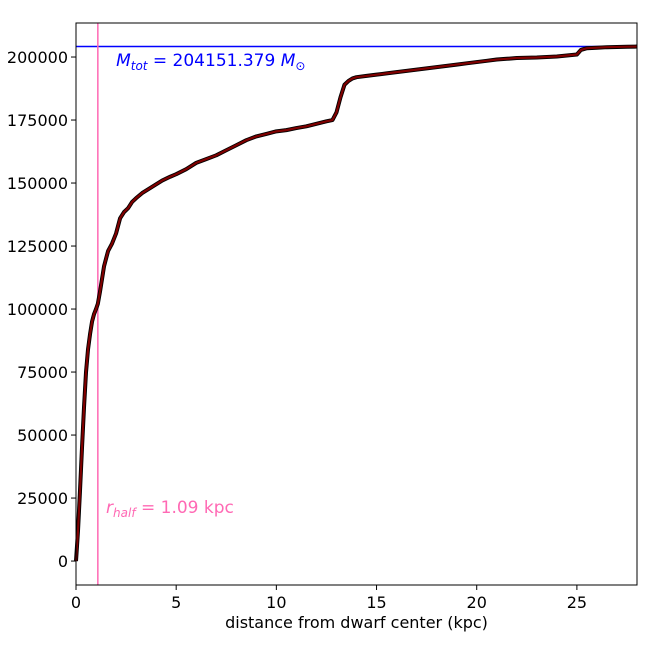 This screenshot has width=648, height=648. I want to click on y-tick-label: 150000, so click(37, 183).